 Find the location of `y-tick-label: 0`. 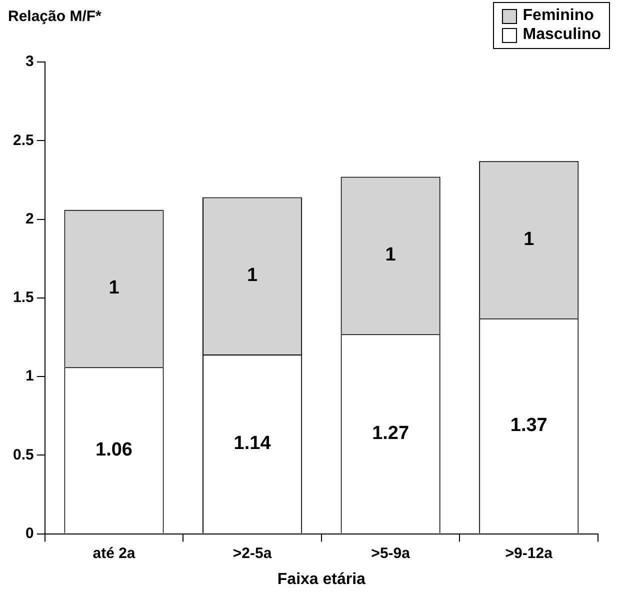

y-tick-label: 0 is located at coordinates (30, 533).